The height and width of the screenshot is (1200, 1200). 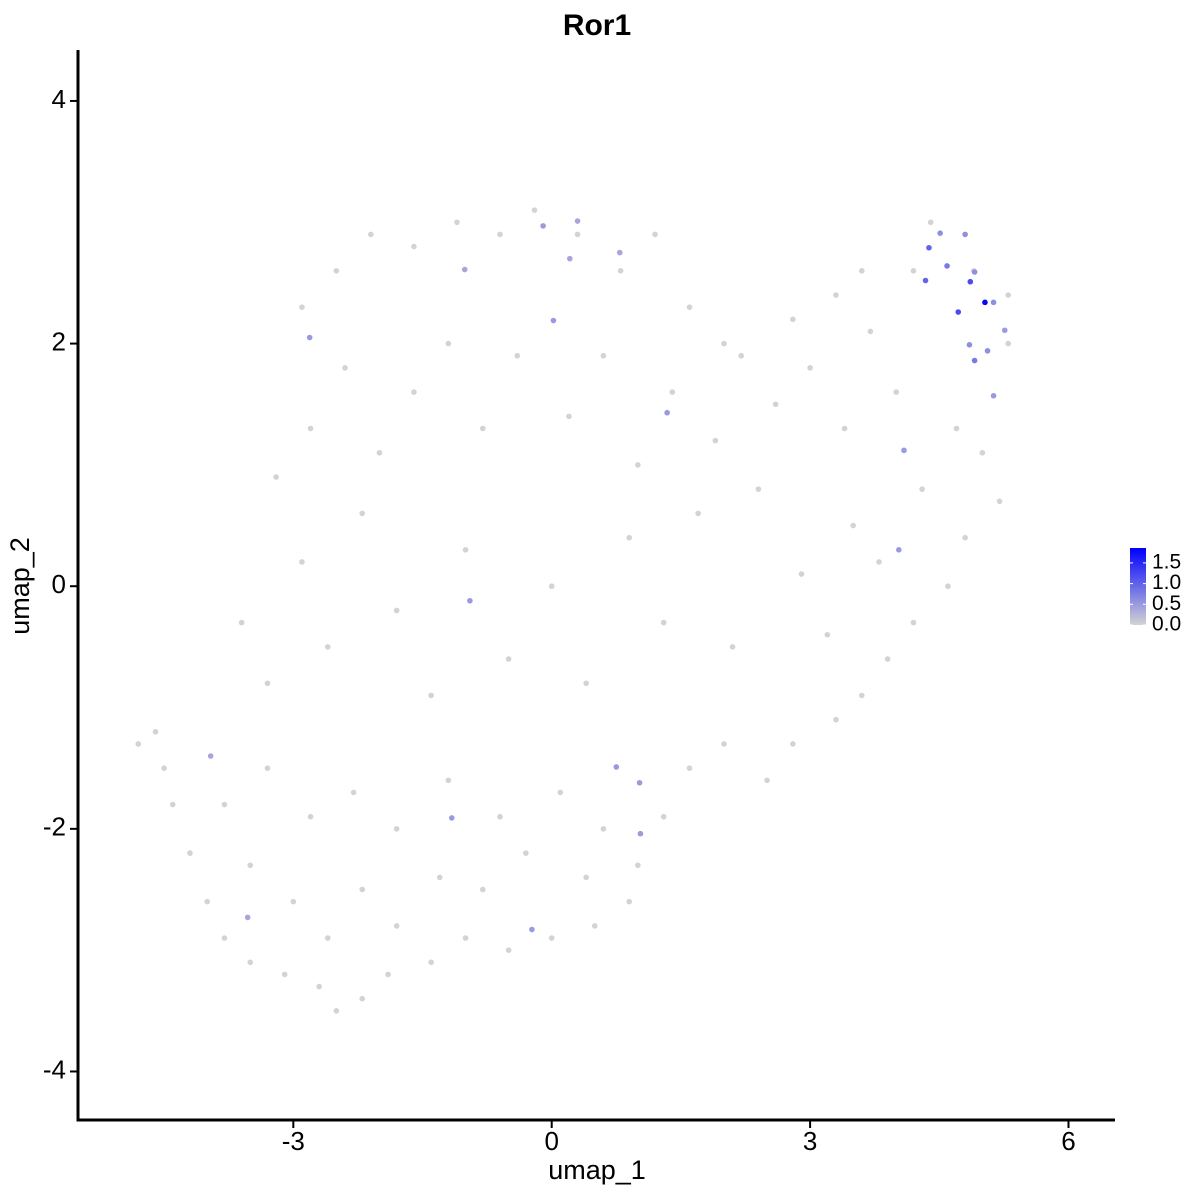 I want to click on chart-title: Ror1, so click(x=597, y=25).